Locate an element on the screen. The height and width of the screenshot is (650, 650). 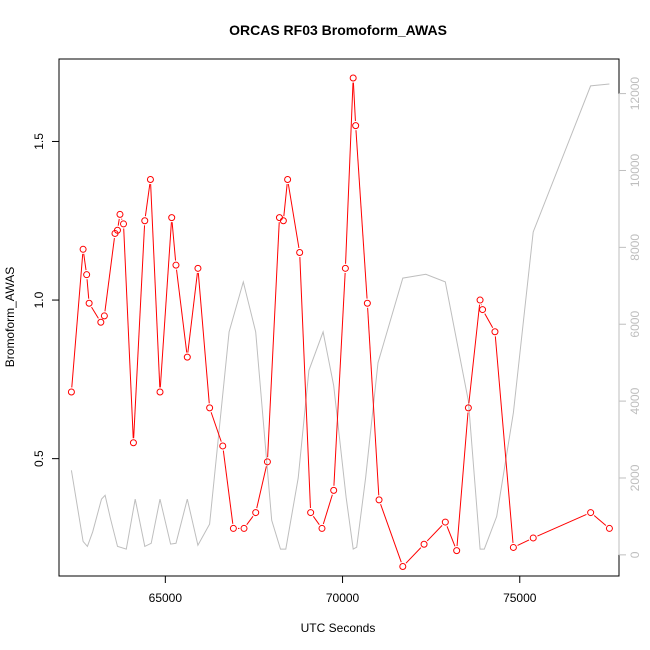
y2-tick-label: 12000 is located at coordinates (635, 94).